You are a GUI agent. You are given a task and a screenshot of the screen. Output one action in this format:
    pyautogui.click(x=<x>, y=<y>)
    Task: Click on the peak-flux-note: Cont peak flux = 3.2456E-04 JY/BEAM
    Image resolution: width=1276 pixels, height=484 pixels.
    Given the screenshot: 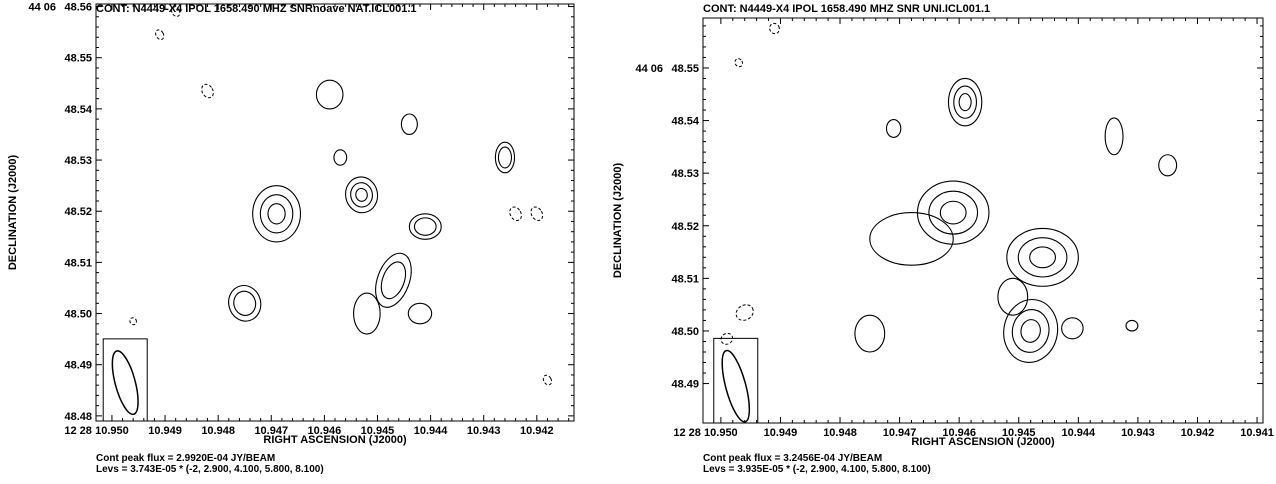 What is the action you would take?
    pyautogui.click(x=792, y=458)
    